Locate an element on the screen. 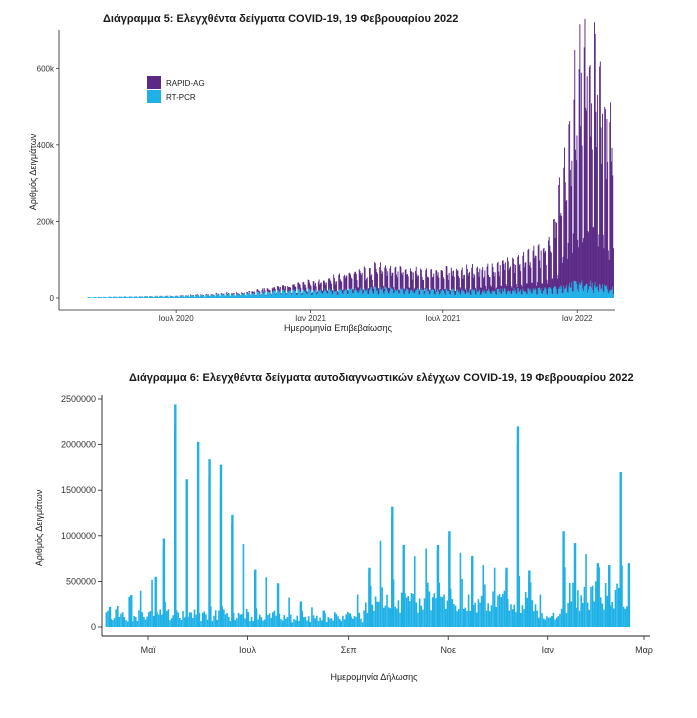  chart6-xtick-label: Μαρ is located at coordinates (644, 650).